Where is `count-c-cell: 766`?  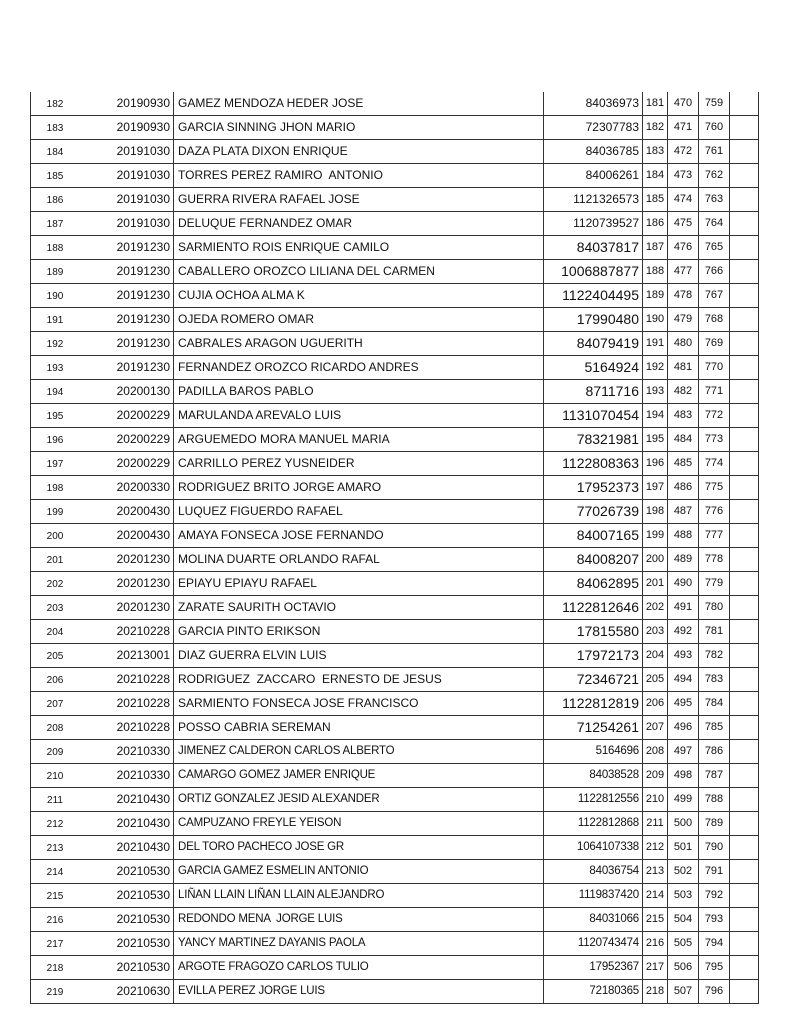 count-c-cell: 766 is located at coordinates (714, 271).